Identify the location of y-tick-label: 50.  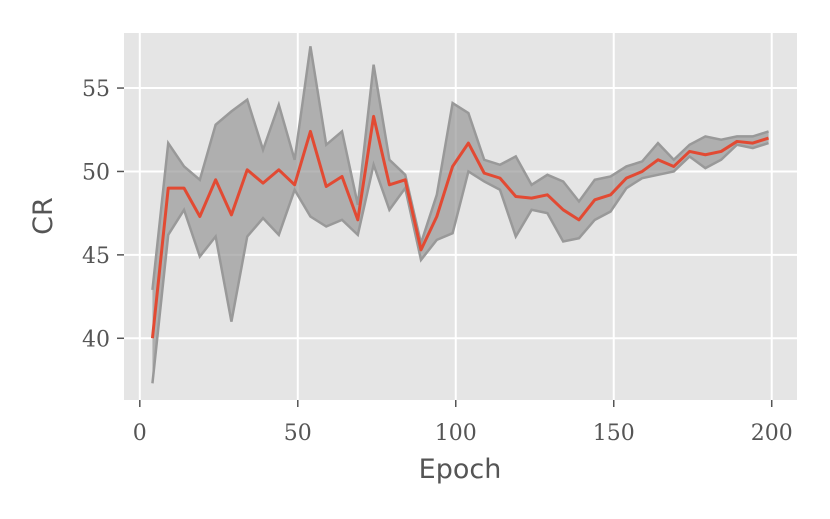
(96, 172).